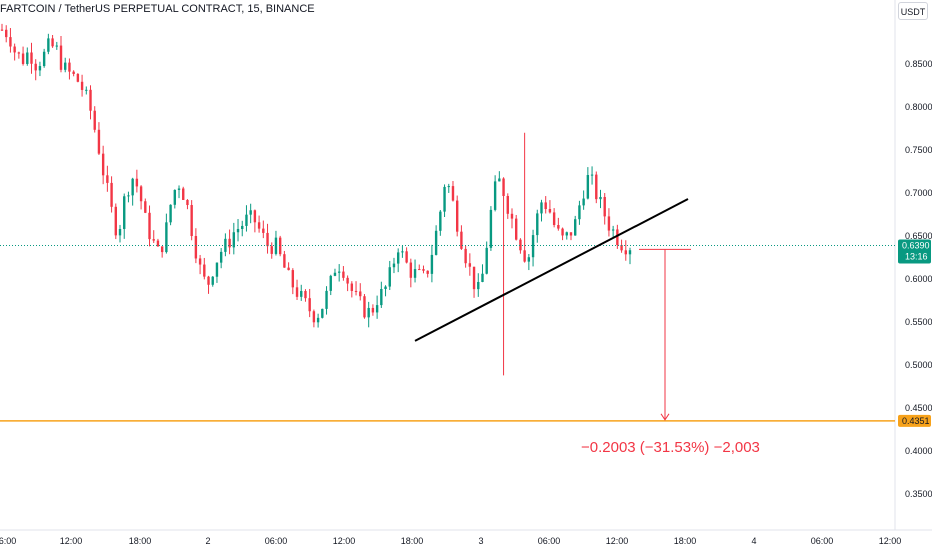 The height and width of the screenshot is (550, 932). Describe the element at coordinates (207, 541) in the screenshot. I see `time-tick-label: 2` at that location.